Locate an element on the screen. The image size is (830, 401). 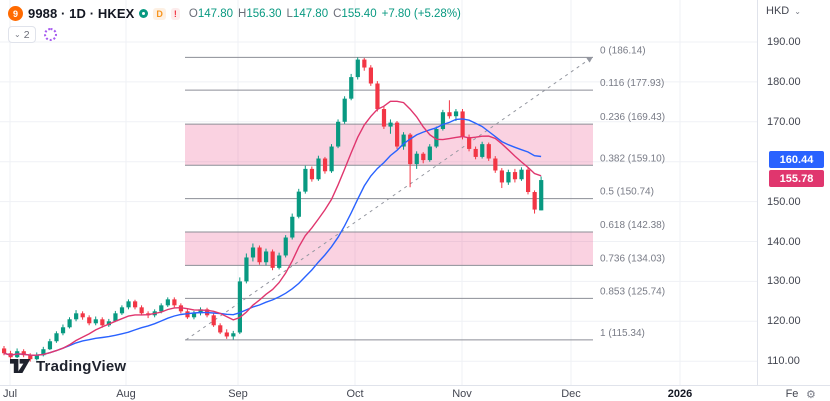
time-tick-label: Jul is located at coordinates (10, 394).